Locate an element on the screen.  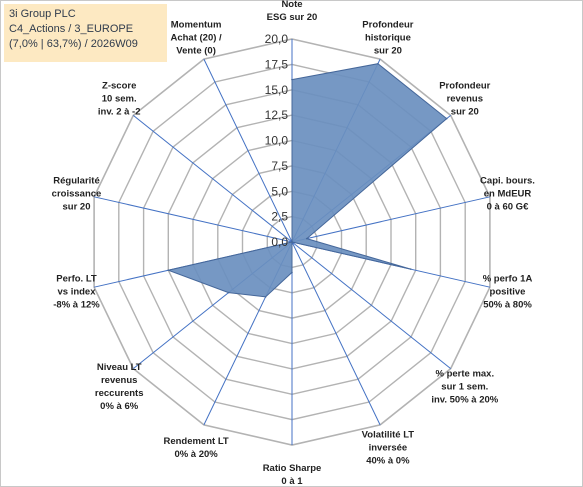
axis-label-8: Rendement LT 0% à 20% is located at coordinates (195, 448).